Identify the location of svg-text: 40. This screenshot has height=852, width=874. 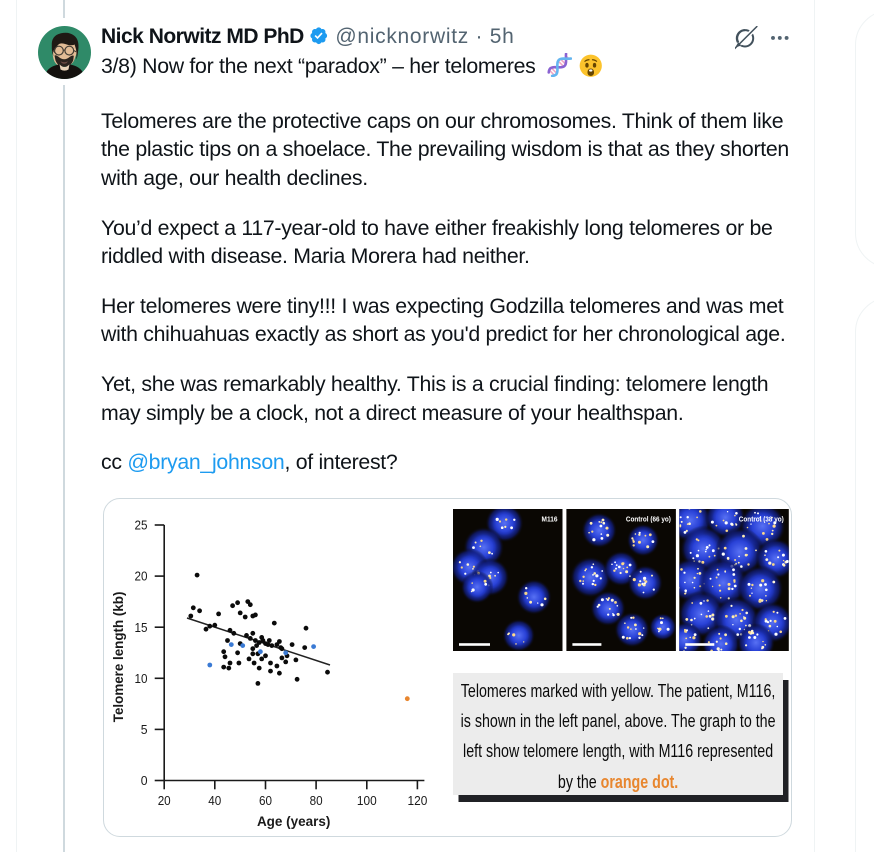
(214, 799).